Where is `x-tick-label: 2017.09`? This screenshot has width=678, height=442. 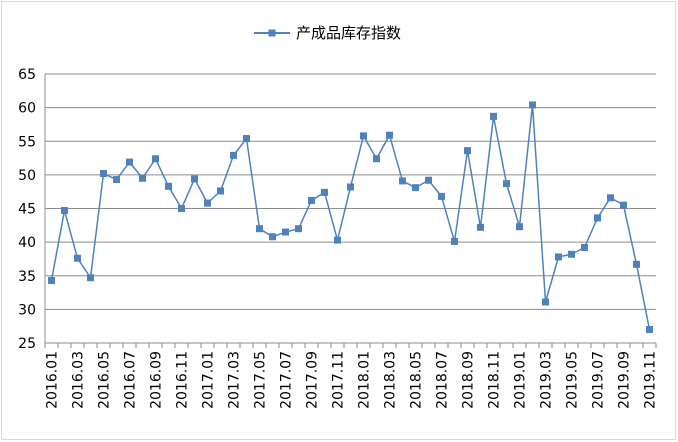 x-tick-label: 2017.09 is located at coordinates (313, 380).